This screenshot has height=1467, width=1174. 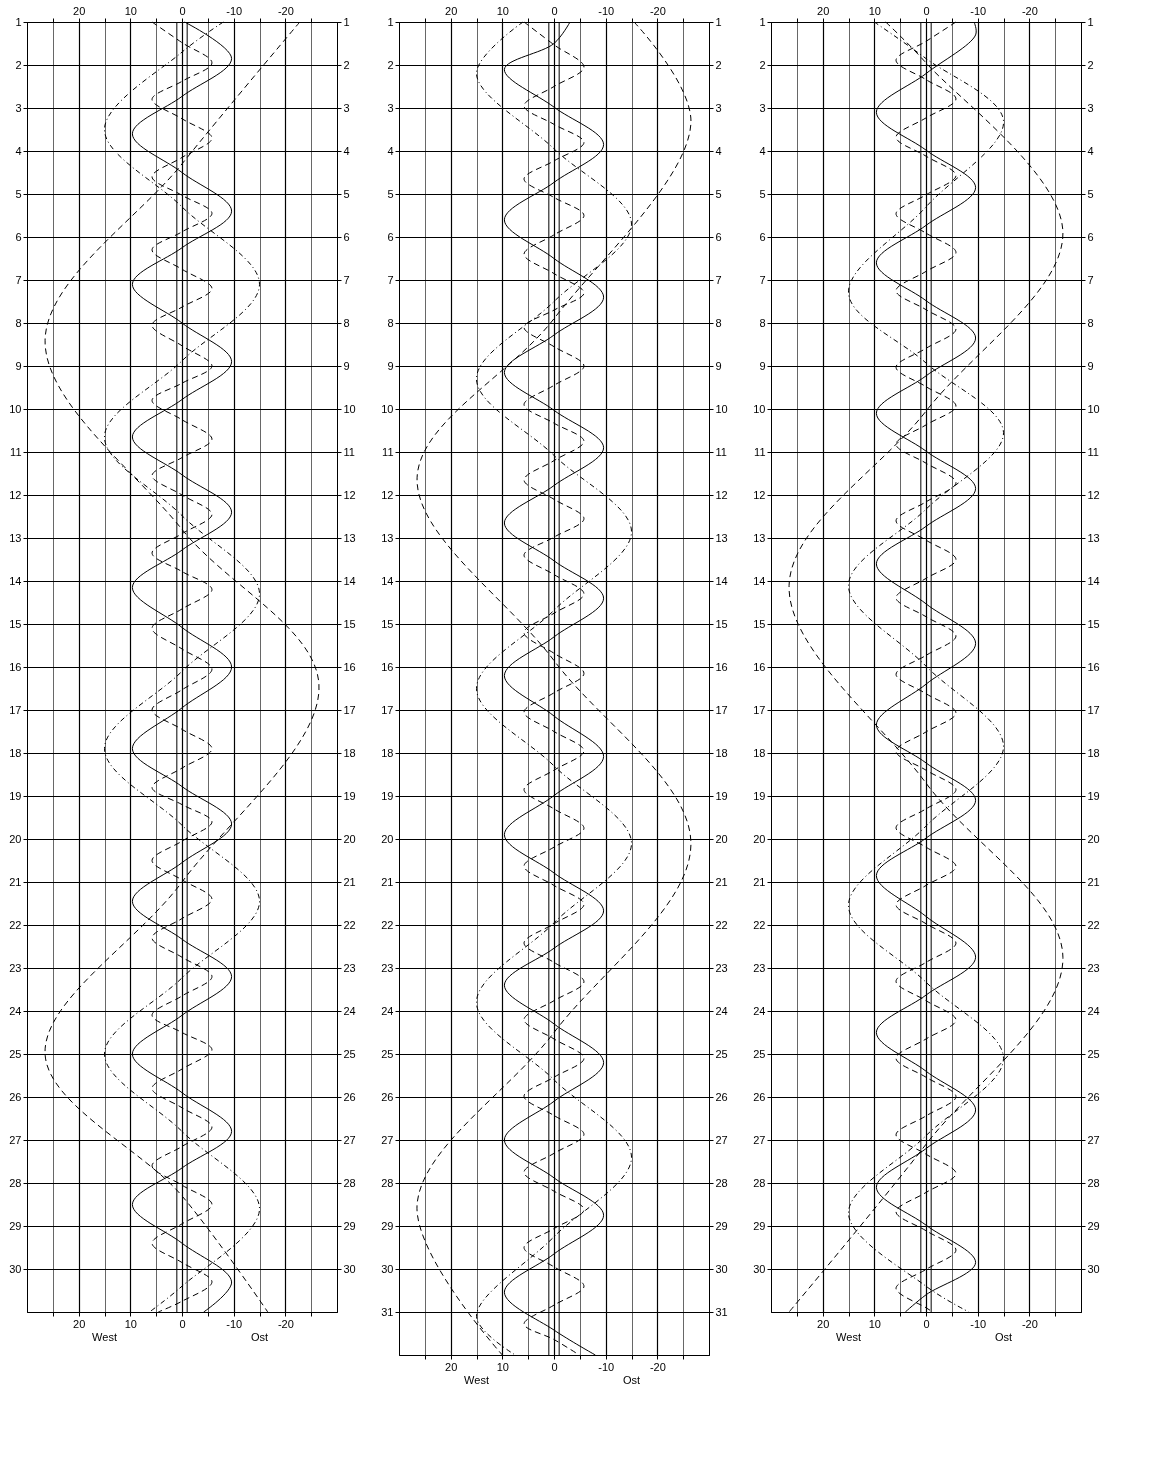 I want to click on y-tick-label: 21, so click(x=15, y=881).